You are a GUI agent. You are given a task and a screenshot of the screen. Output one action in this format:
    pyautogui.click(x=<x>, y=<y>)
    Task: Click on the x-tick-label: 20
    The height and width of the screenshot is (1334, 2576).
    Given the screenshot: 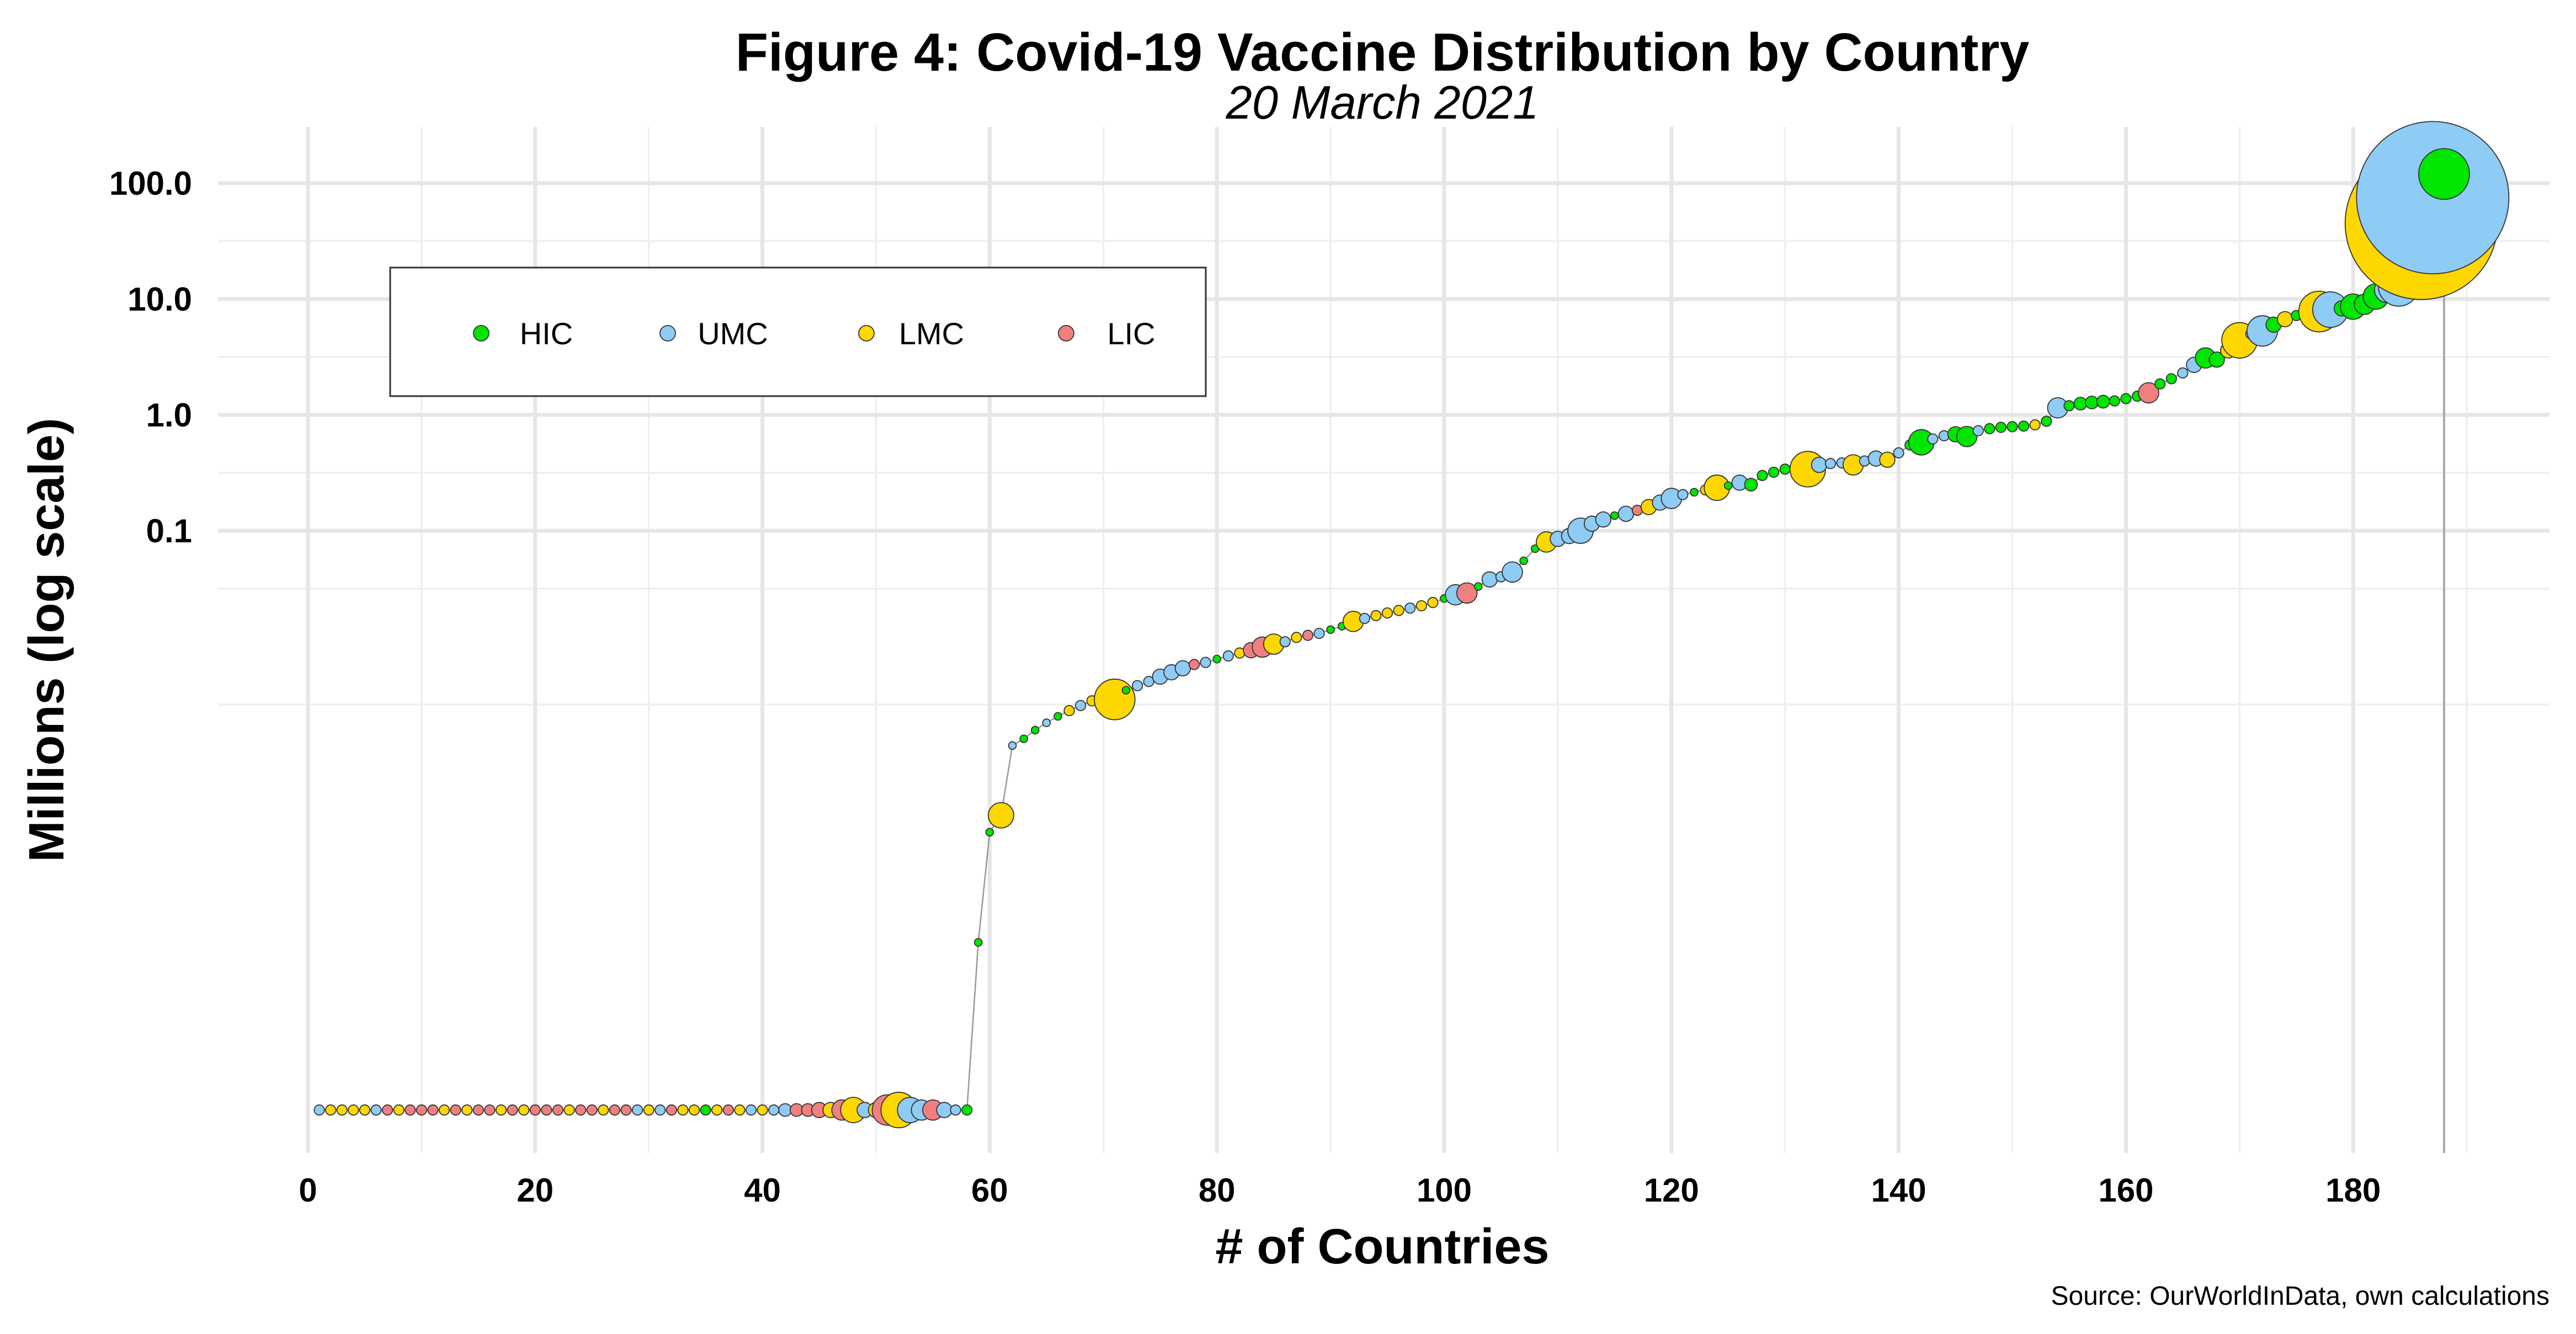 What is the action you would take?
    pyautogui.click(x=535, y=1190)
    